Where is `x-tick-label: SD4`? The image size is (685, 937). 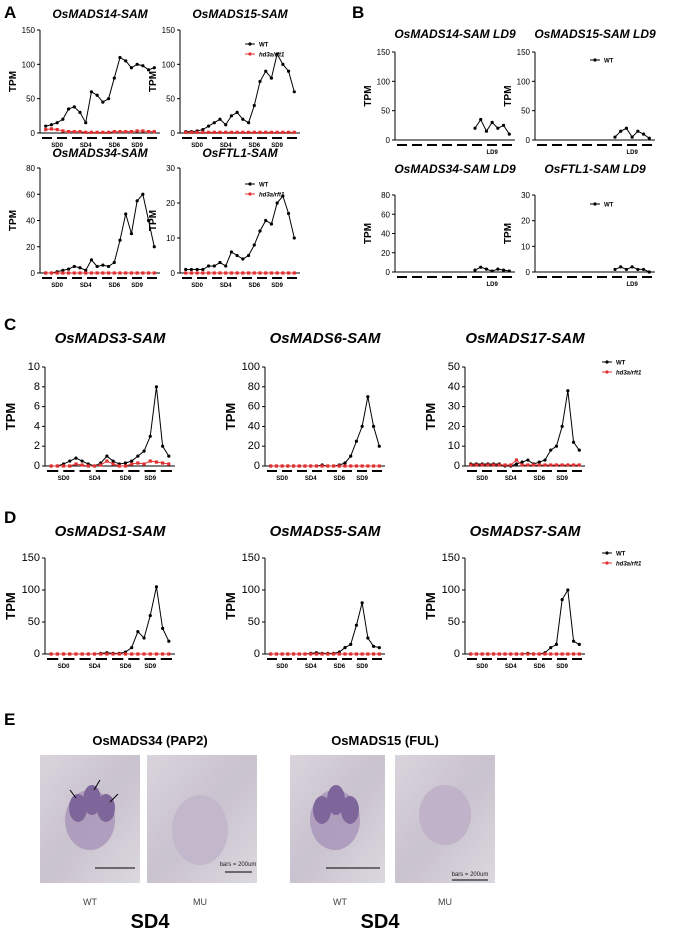
x-tick-label: SD4 is located at coordinates (311, 667).